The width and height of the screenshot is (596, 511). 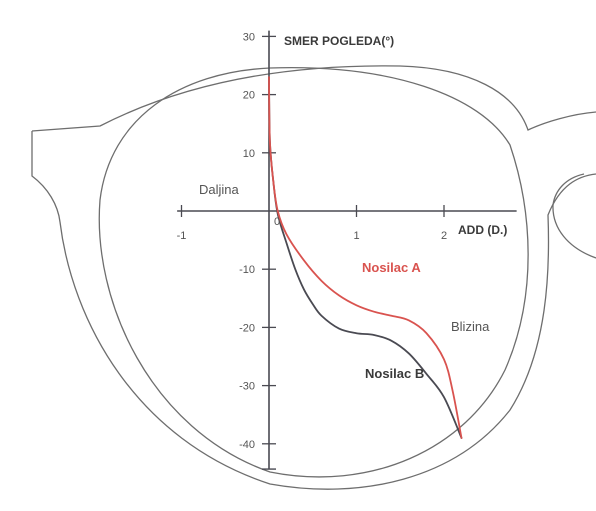 What do you see at coordinates (356, 236) in the screenshot?
I see `x-tick-label-1: 1` at bounding box center [356, 236].